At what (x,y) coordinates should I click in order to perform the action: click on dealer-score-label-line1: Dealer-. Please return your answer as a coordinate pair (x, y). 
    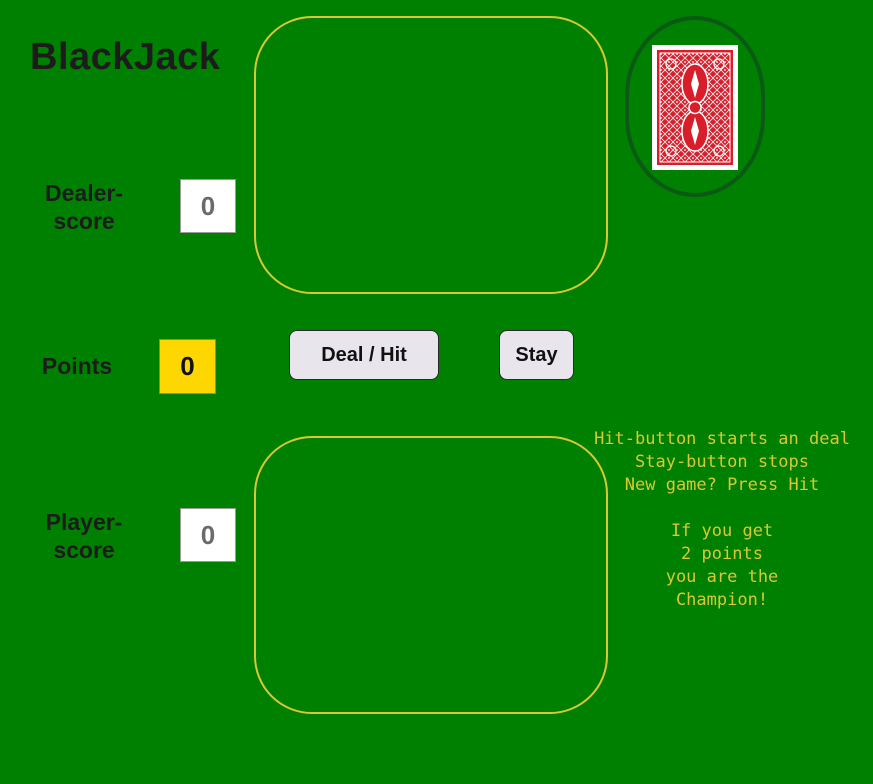
    Looking at the image, I should click on (84, 193).